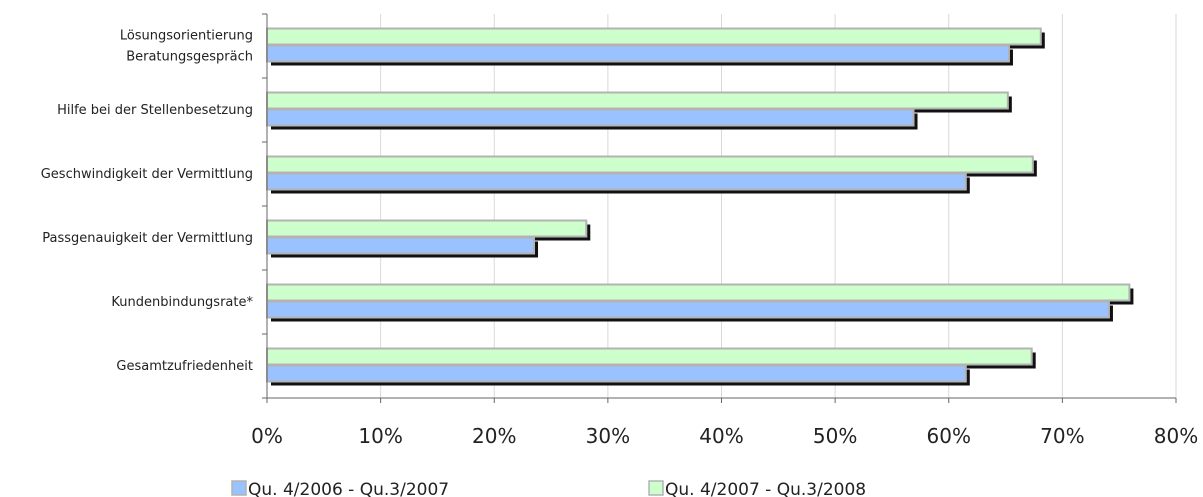 The image size is (1203, 497). What do you see at coordinates (608, 436) in the screenshot?
I see `x-tick-label: 30%` at bounding box center [608, 436].